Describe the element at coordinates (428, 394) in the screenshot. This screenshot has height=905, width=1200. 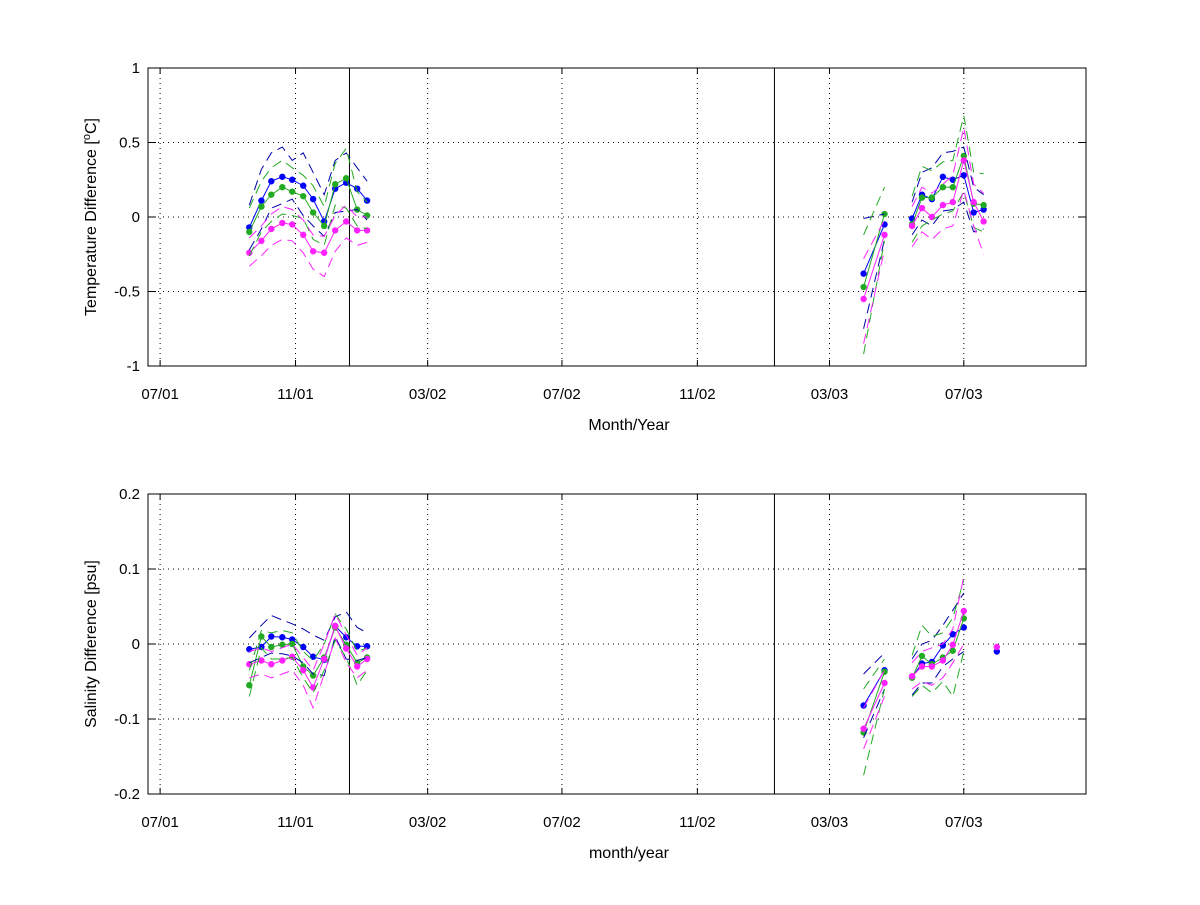
I see `x-tick-label: 03/02` at that location.